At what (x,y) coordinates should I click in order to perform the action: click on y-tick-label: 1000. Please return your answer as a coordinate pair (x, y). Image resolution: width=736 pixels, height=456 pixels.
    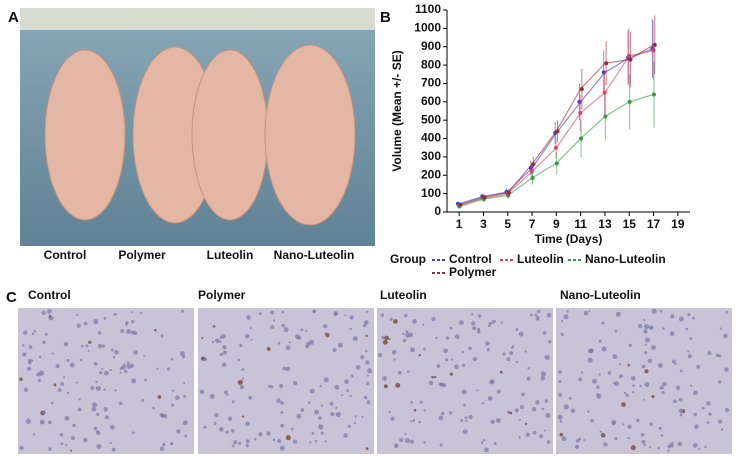
    Looking at the image, I should click on (427, 28).